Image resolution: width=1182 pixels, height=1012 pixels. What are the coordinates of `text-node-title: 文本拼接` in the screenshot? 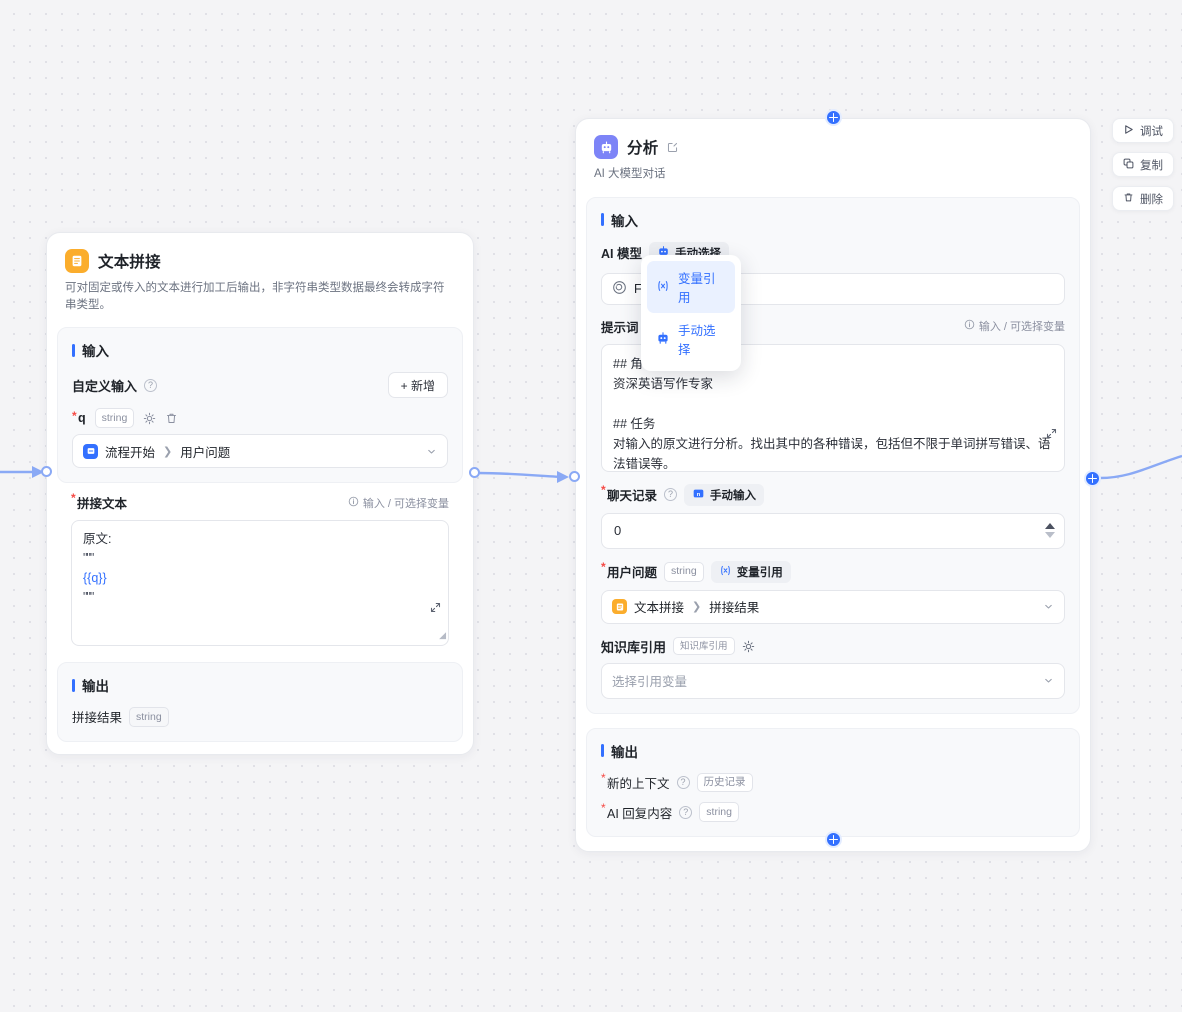 It's located at (129, 262).